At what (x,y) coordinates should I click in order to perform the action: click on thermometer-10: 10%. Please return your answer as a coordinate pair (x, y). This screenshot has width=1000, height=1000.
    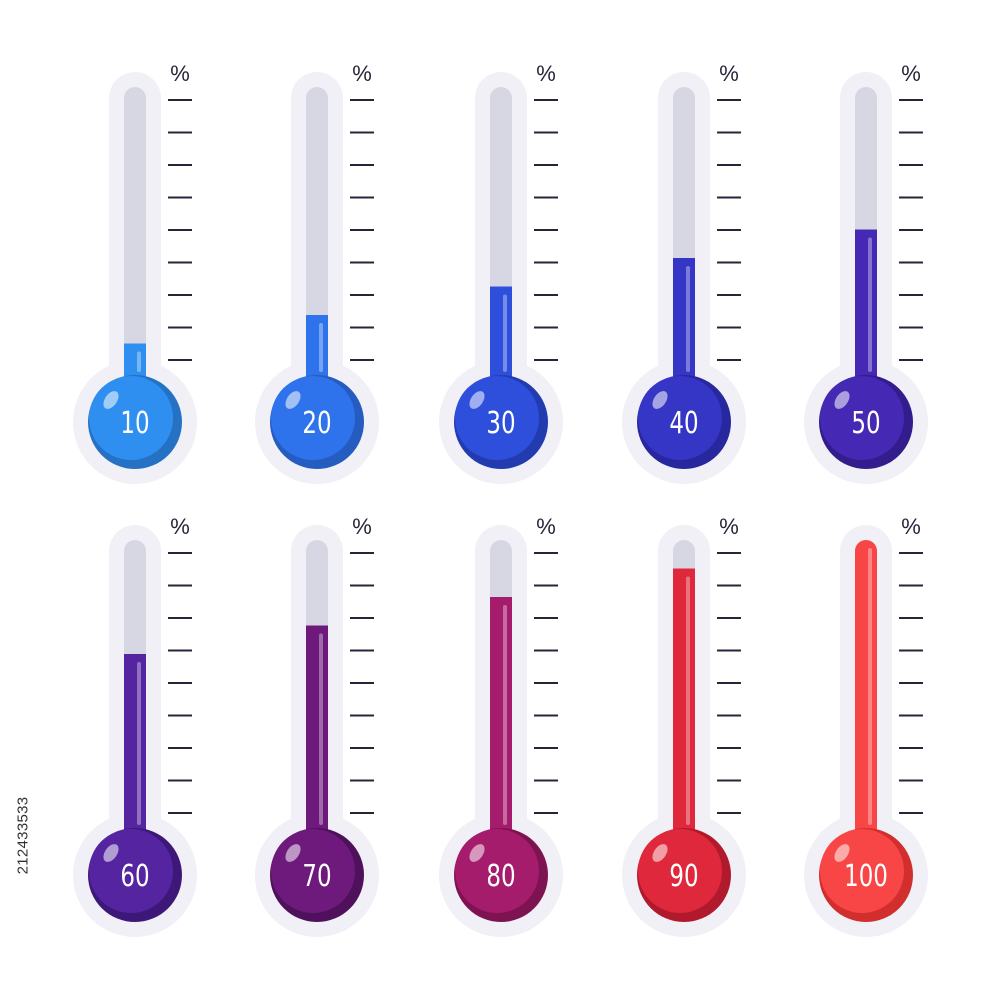
    Looking at the image, I should click on (135, 272).